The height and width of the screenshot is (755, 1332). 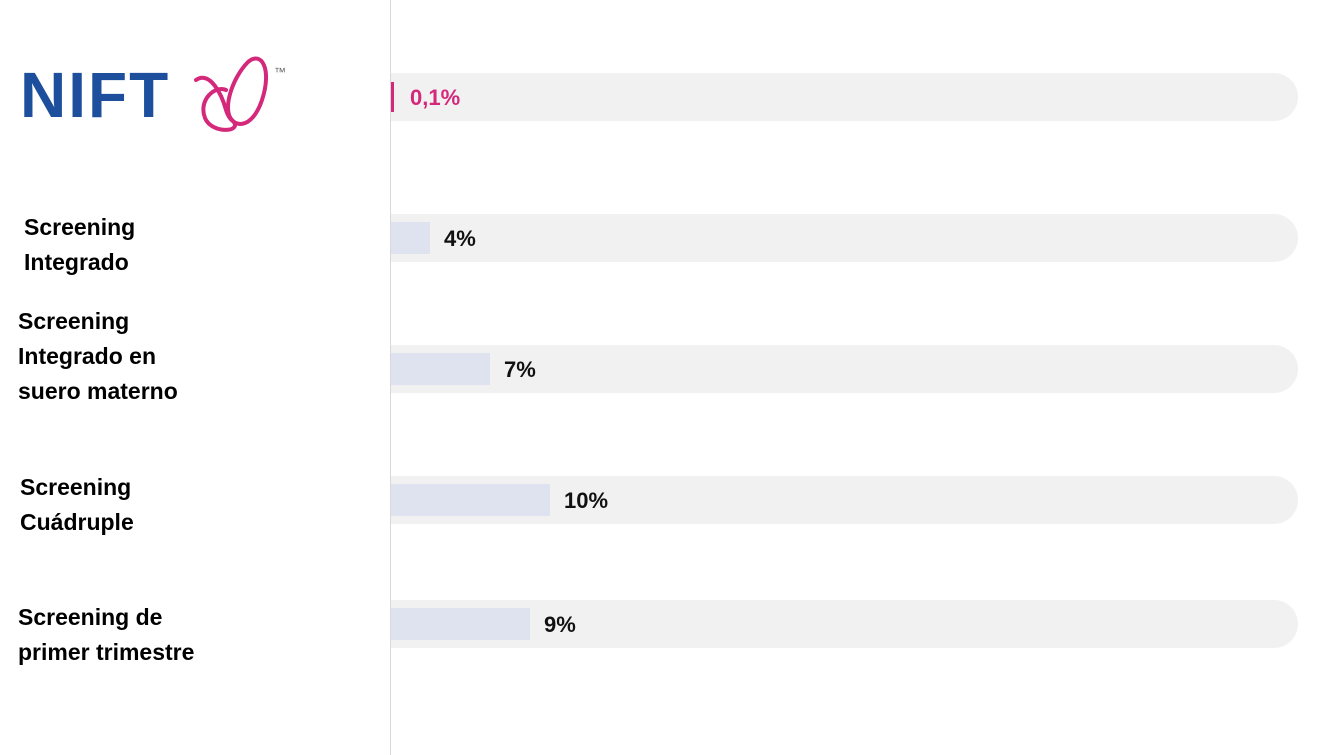 I want to click on bar, so click(x=392, y=97).